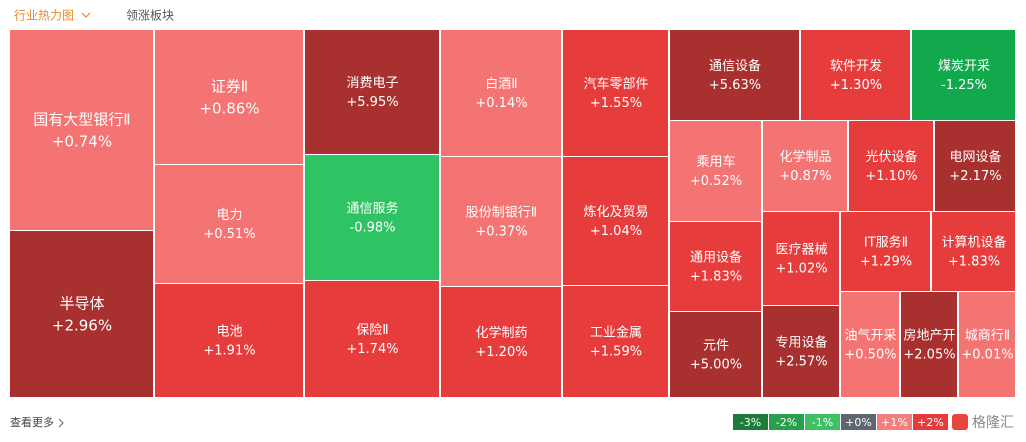 This screenshot has height=442, width=1026. I want to click on tile-value: +0.50%, so click(870, 354).